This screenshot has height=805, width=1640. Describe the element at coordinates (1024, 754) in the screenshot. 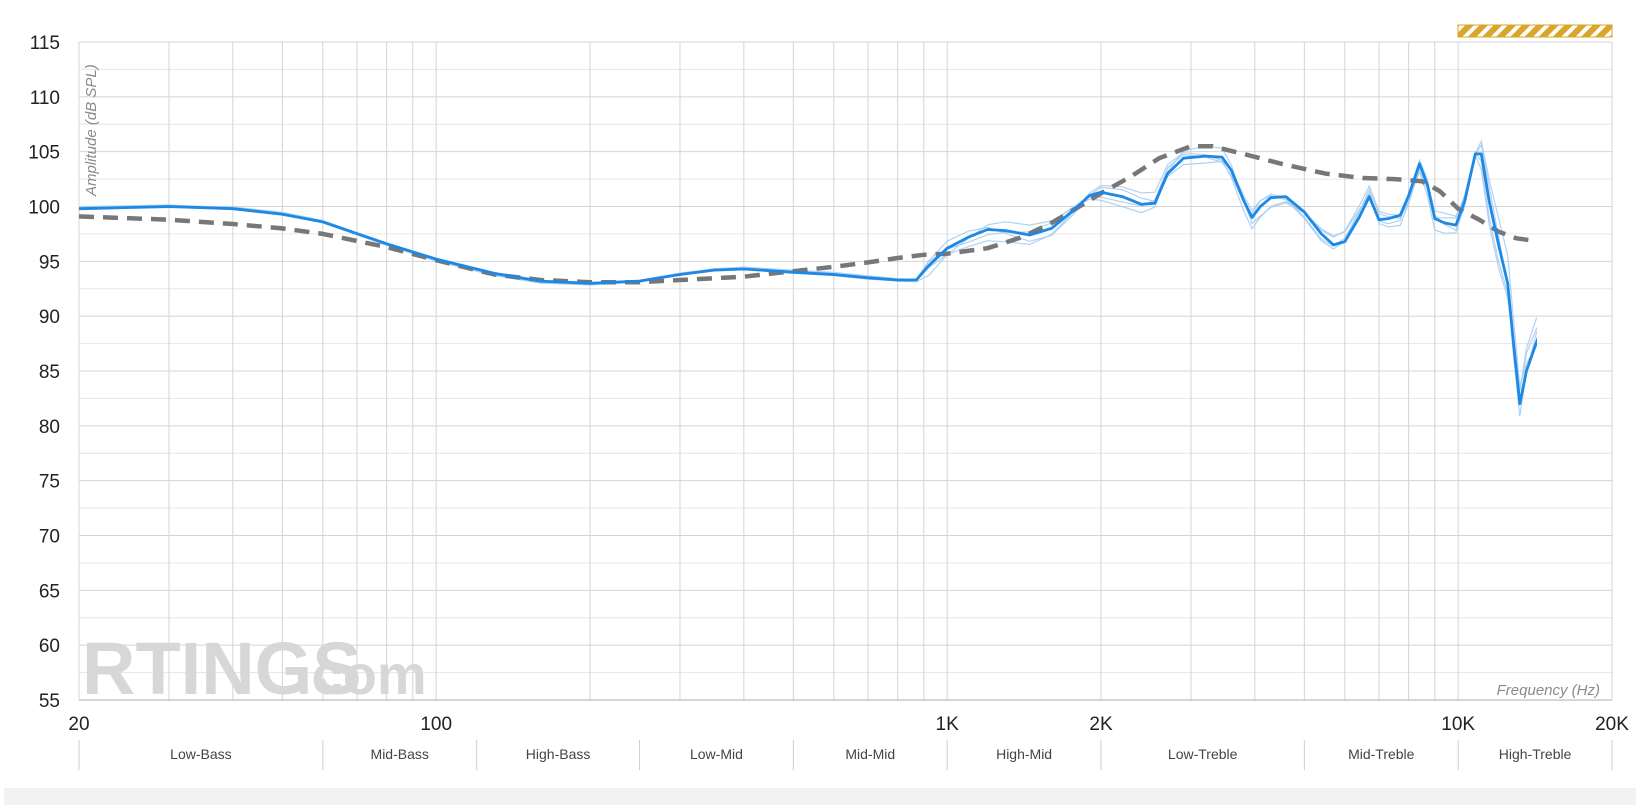

I see `band-label: High-Mid` at that location.